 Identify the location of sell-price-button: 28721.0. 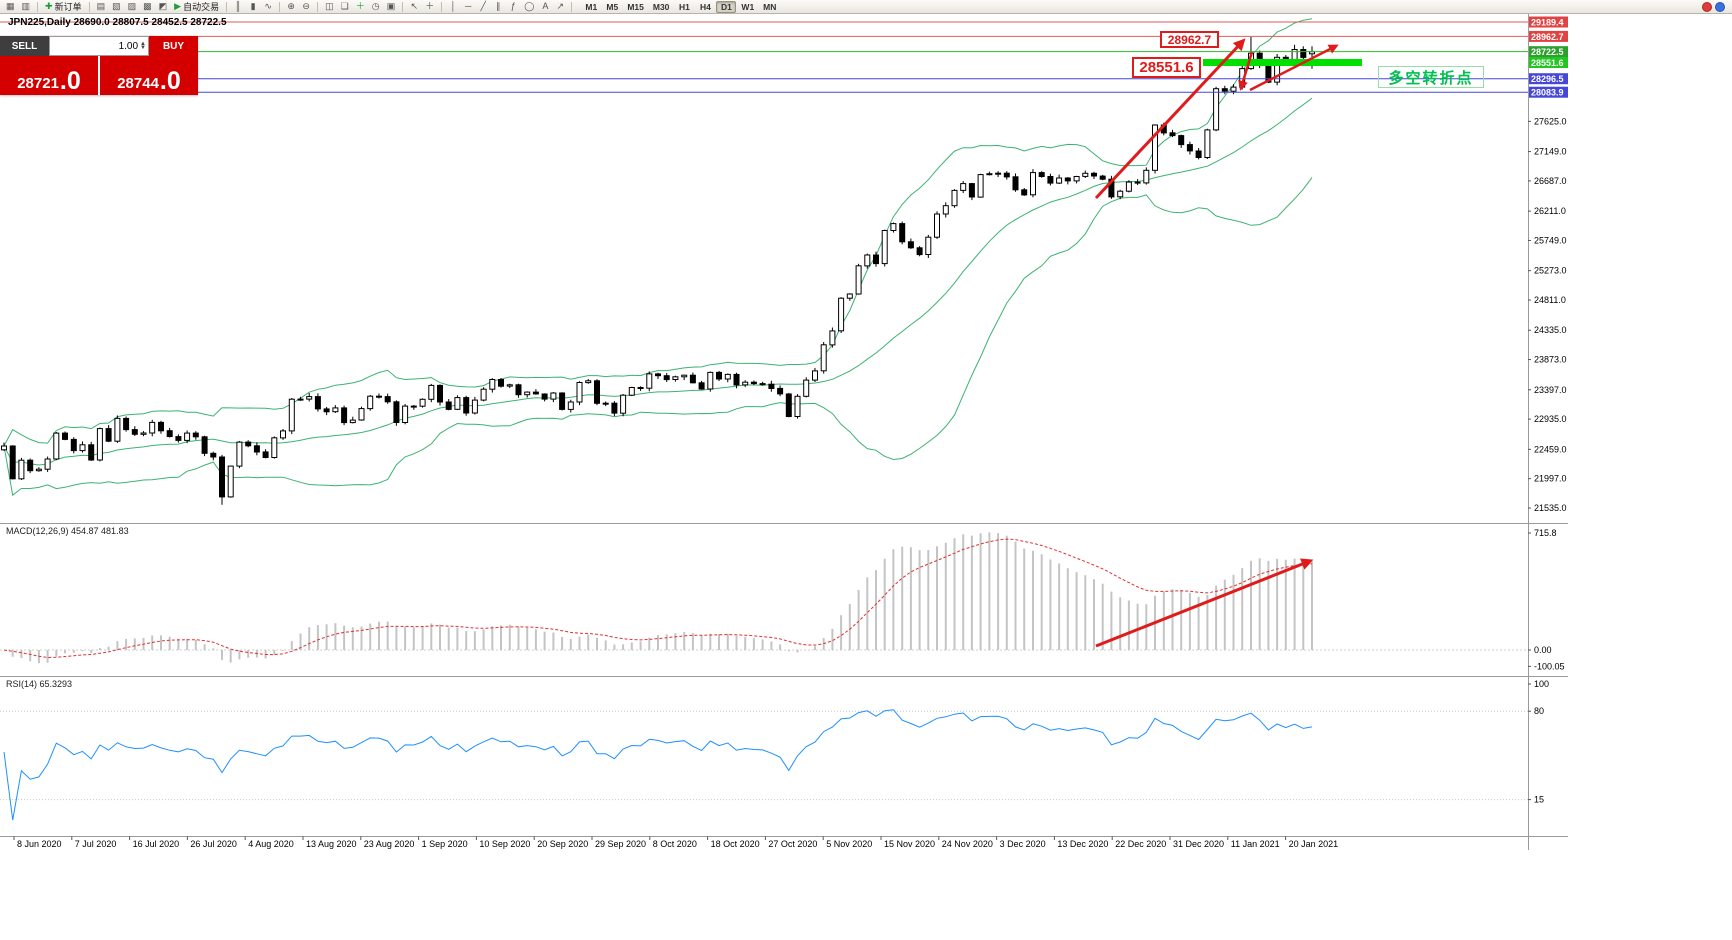
(49, 75).